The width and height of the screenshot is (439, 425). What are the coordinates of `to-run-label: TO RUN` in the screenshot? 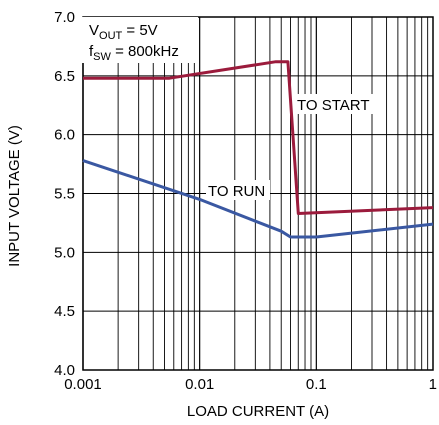 It's located at (236, 191).